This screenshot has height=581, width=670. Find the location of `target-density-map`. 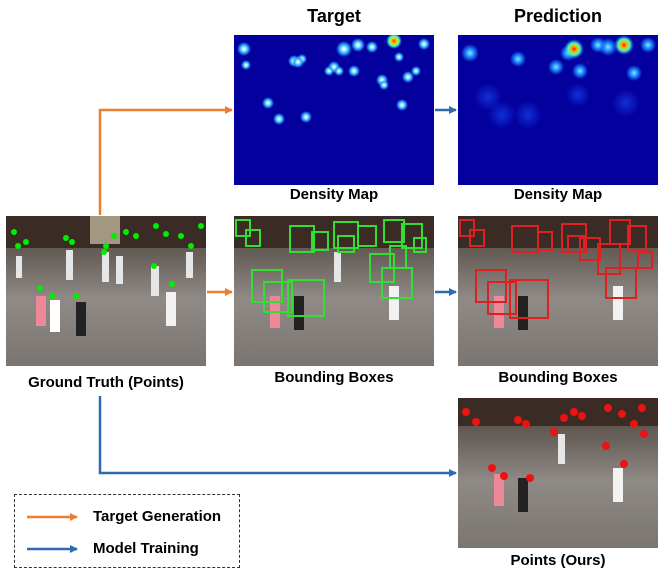

target-density-map is located at coordinates (334, 110).